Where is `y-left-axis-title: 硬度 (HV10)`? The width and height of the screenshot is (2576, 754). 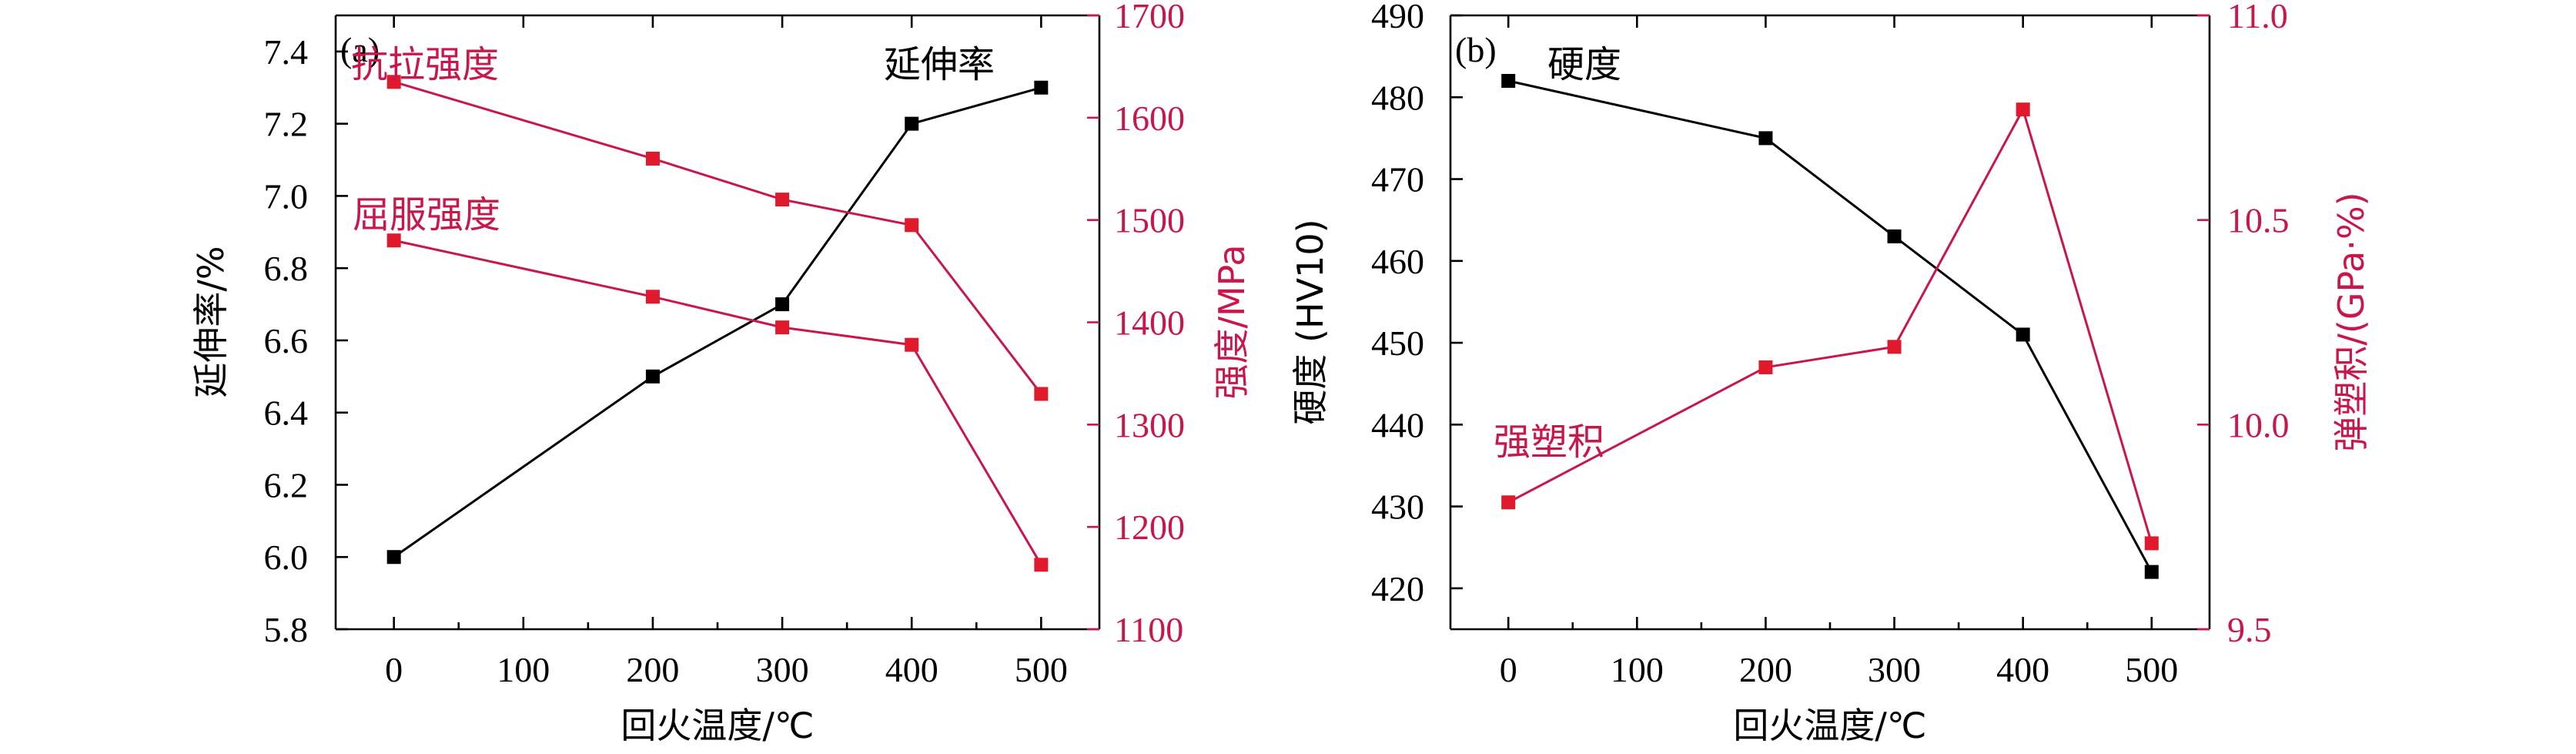 y-left-axis-title: 硬度 (HV10) is located at coordinates (1310, 321).